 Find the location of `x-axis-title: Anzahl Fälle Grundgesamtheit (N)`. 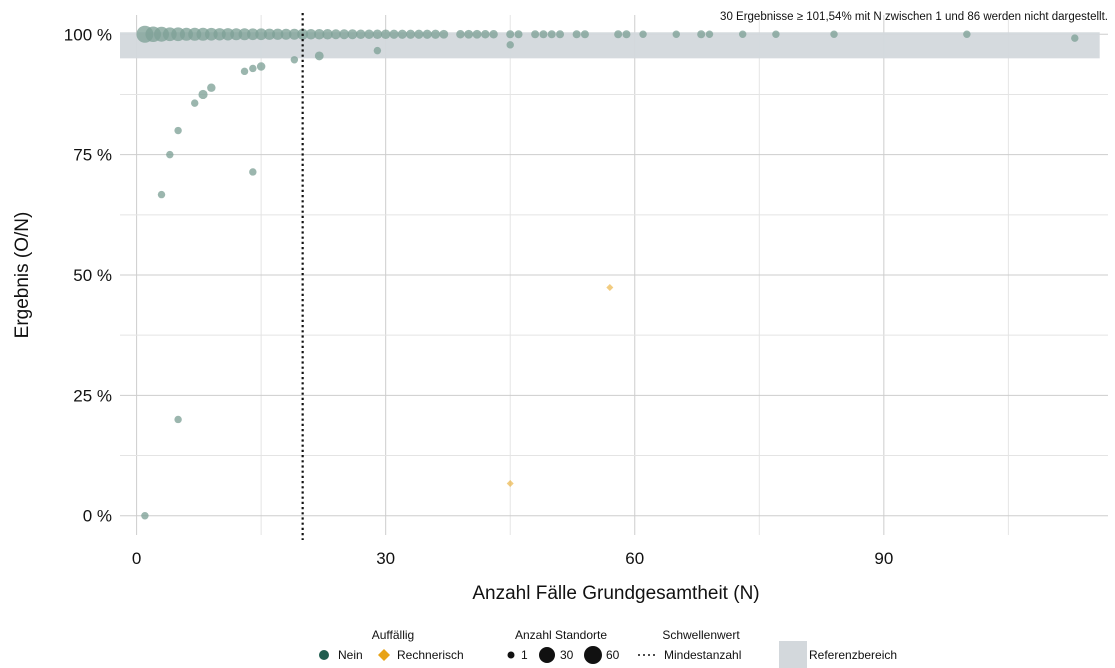

x-axis-title: Anzahl Fälle Grundgesamtheit (N) is located at coordinates (615, 593).